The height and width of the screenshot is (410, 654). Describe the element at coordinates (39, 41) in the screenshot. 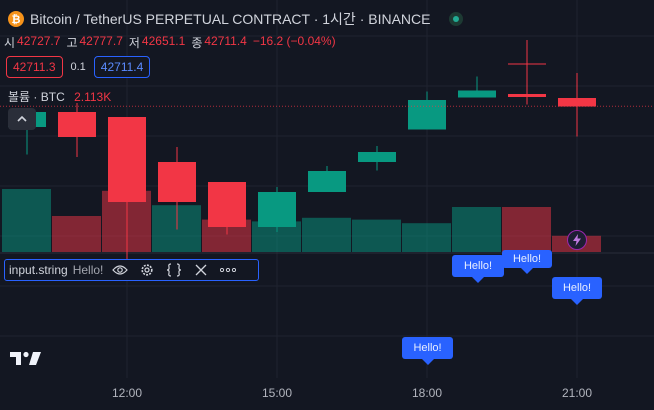

I see `open-value: 42727.7` at that location.